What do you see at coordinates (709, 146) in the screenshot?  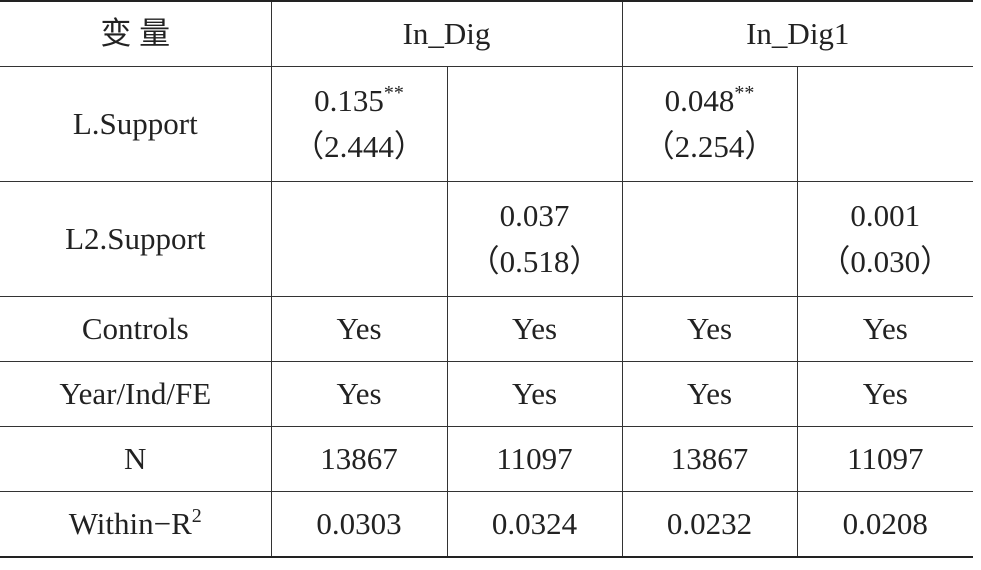 I see `t-statistic: （2.254）` at bounding box center [709, 146].